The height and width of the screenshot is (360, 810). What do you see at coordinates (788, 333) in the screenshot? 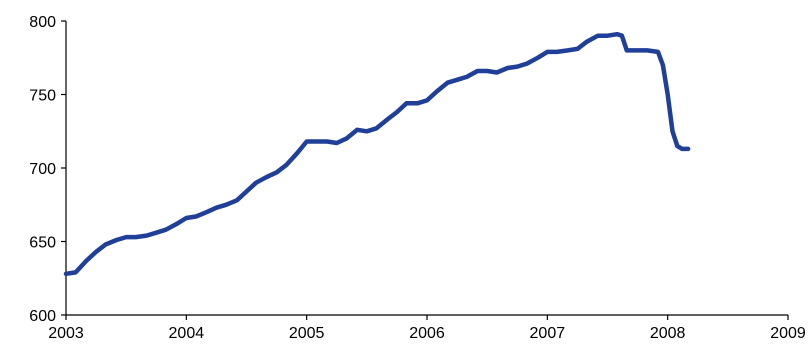
I see `x-tick-label: 2009` at bounding box center [788, 333].